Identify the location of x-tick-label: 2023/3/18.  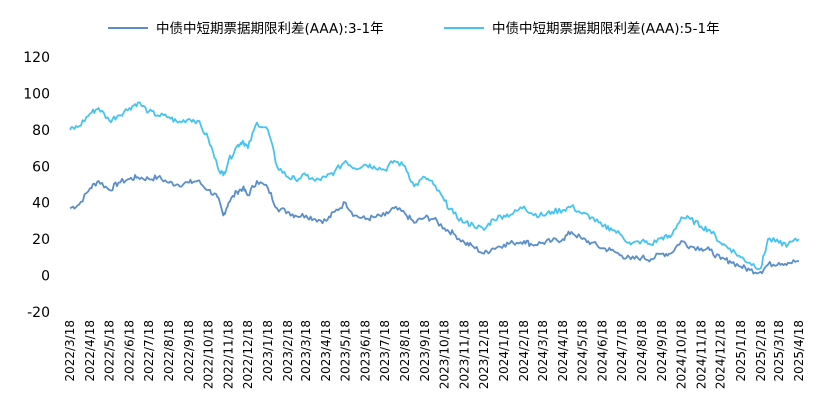
(306, 351).